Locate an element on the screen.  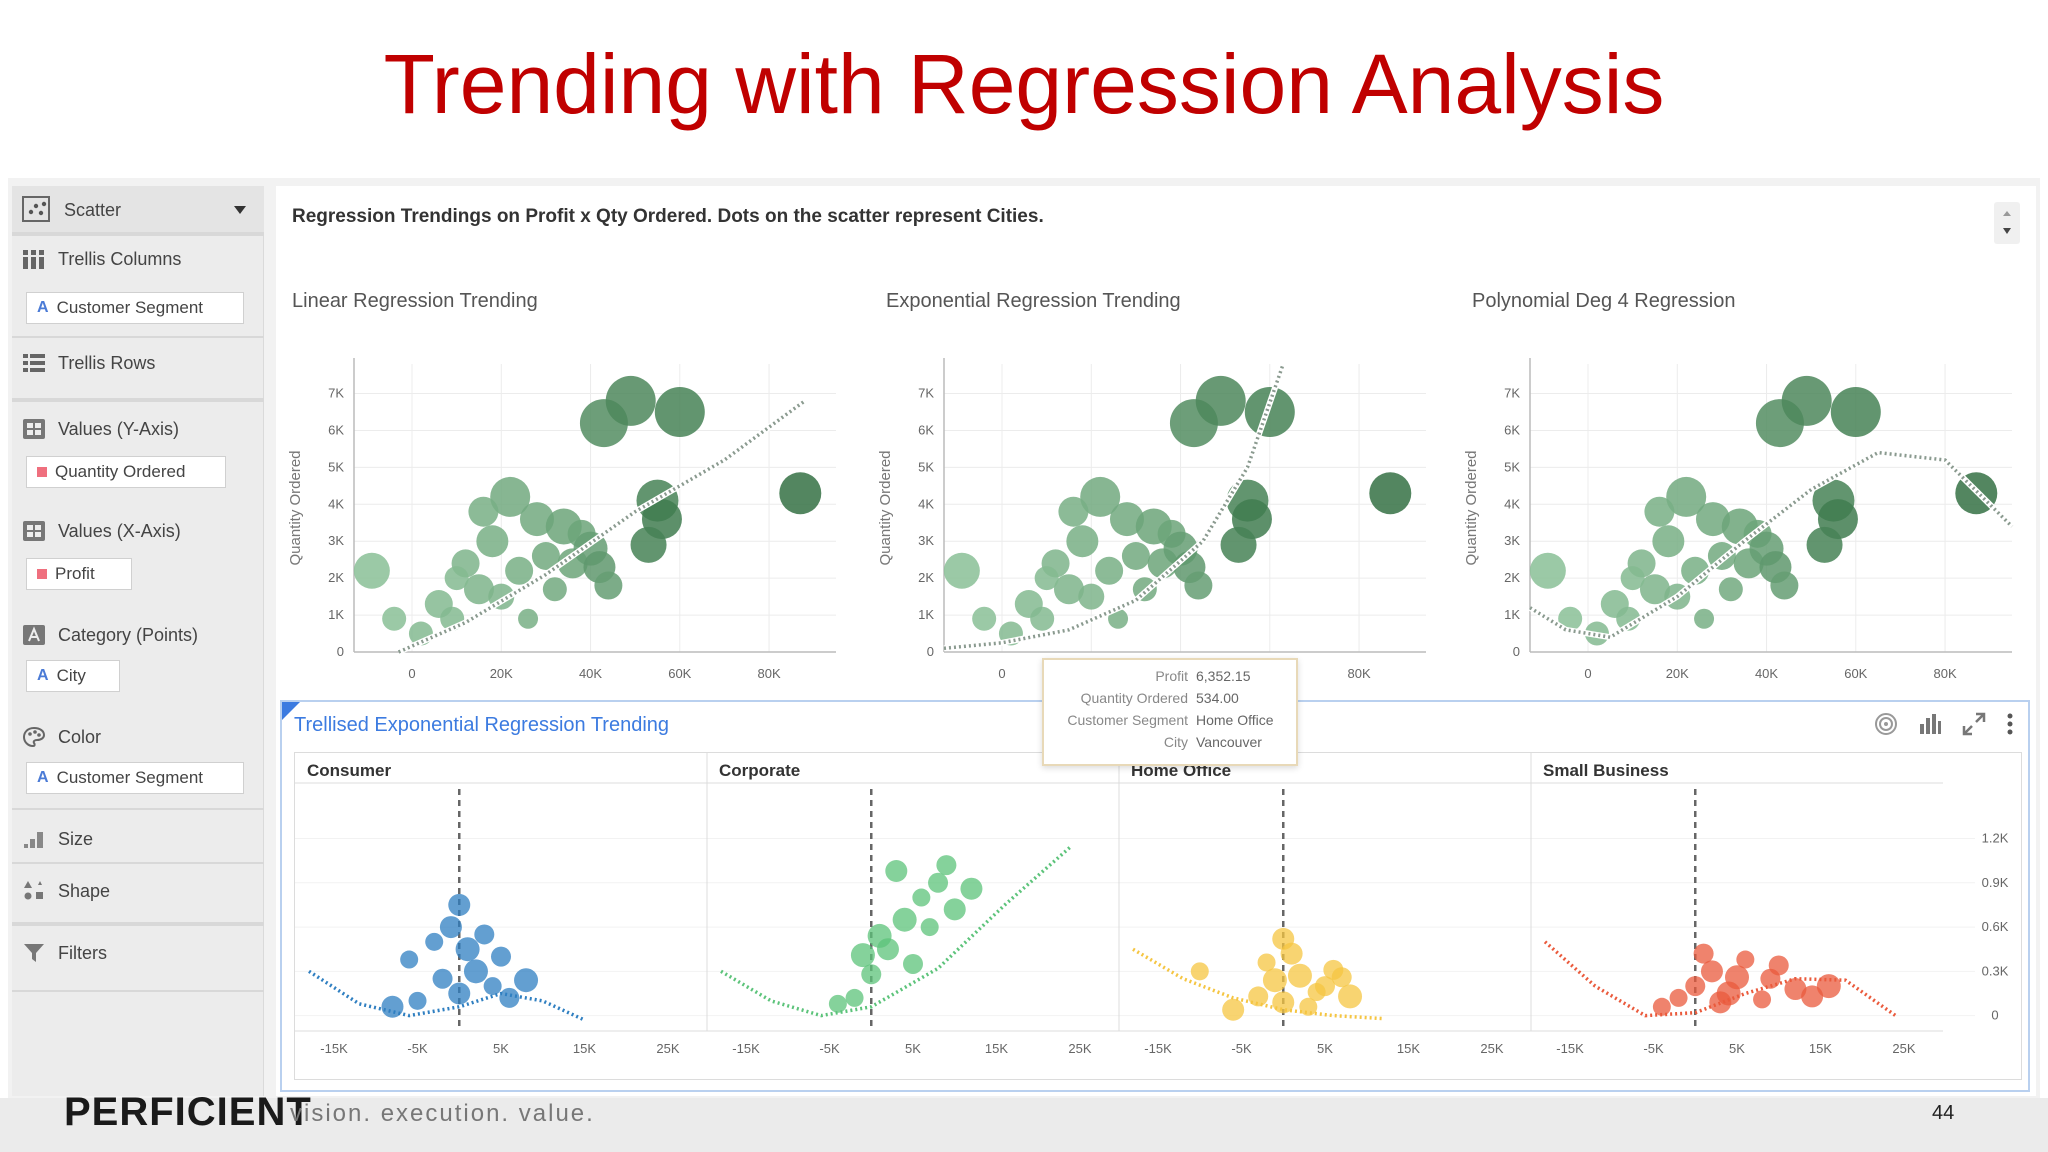
y-tick-label: 0.9K is located at coordinates (1995, 882).